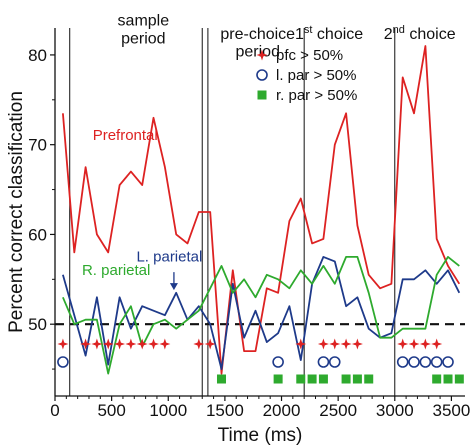 This screenshot has width=473, height=448. Describe the element at coordinates (451, 410) in the screenshot. I see `x-tick-label: 3500` at that location.